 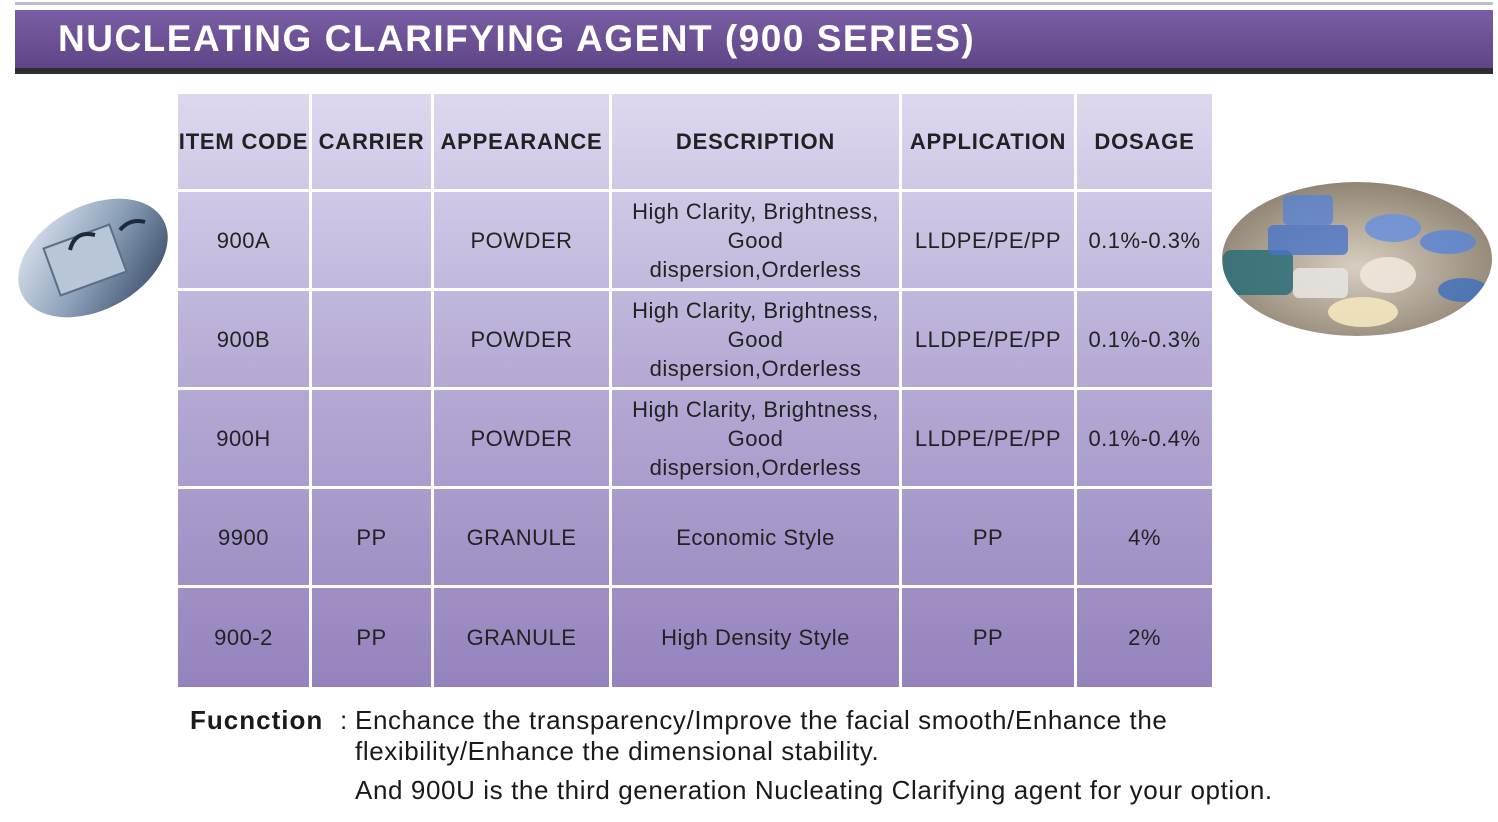 I want to click on product-image-left, so click(x=93, y=258).